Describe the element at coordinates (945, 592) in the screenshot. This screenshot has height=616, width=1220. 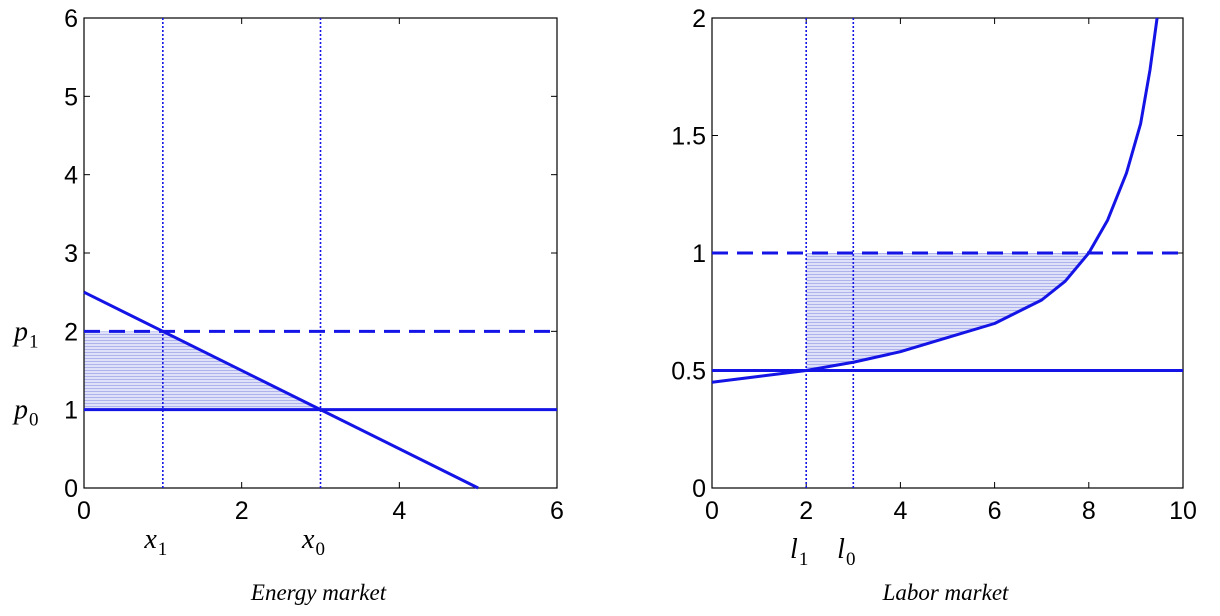
I see `chart-caption: Labor market` at that location.